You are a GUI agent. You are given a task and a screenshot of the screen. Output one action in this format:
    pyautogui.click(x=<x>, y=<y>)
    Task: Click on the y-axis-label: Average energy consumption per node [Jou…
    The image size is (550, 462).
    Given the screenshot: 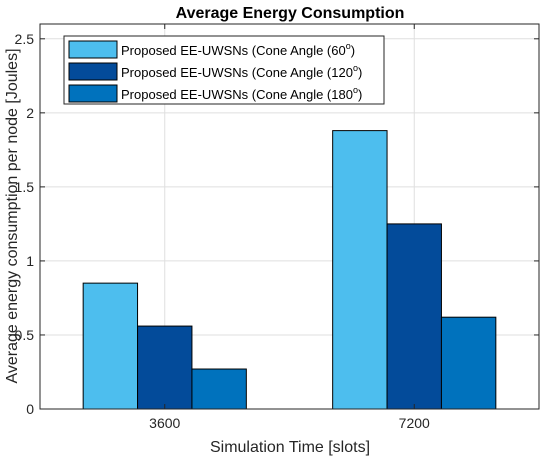 What is the action you would take?
    pyautogui.click(x=12, y=215)
    